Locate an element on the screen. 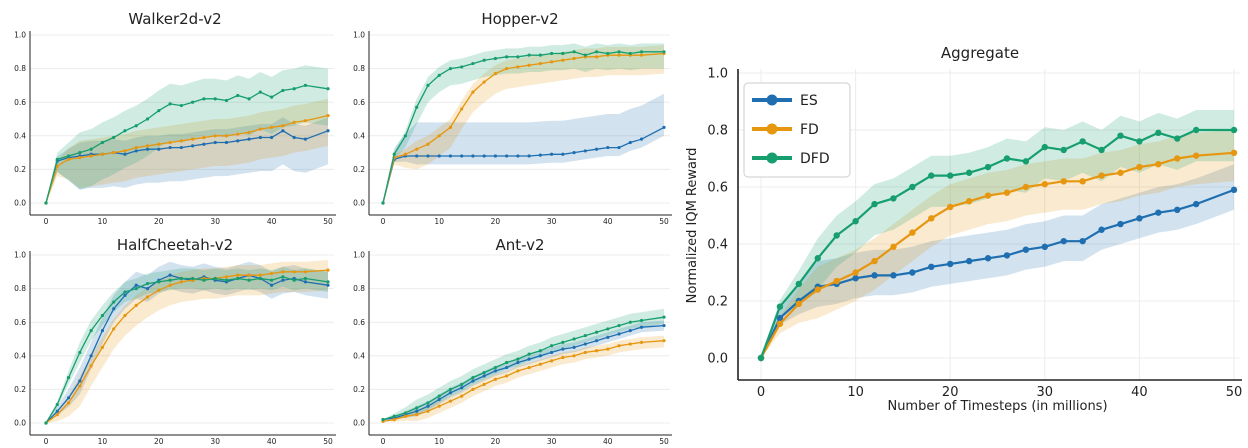  x-tick-label: 20 is located at coordinates (496, 221).